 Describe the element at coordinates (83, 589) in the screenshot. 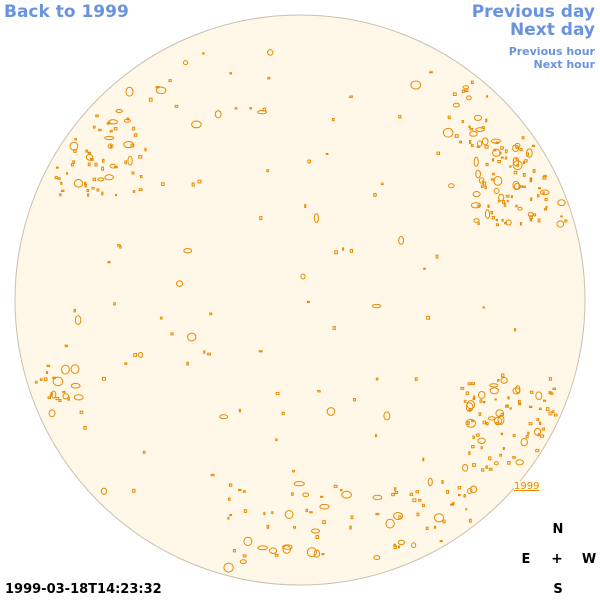

I see `observation-timestamp: 1999-03-18T14:23:32` at that location.